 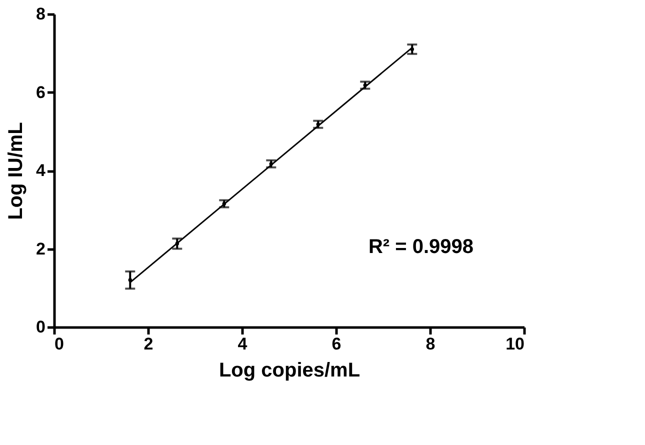 What do you see at coordinates (515, 344) in the screenshot?
I see `x-tick-label: 10` at bounding box center [515, 344].